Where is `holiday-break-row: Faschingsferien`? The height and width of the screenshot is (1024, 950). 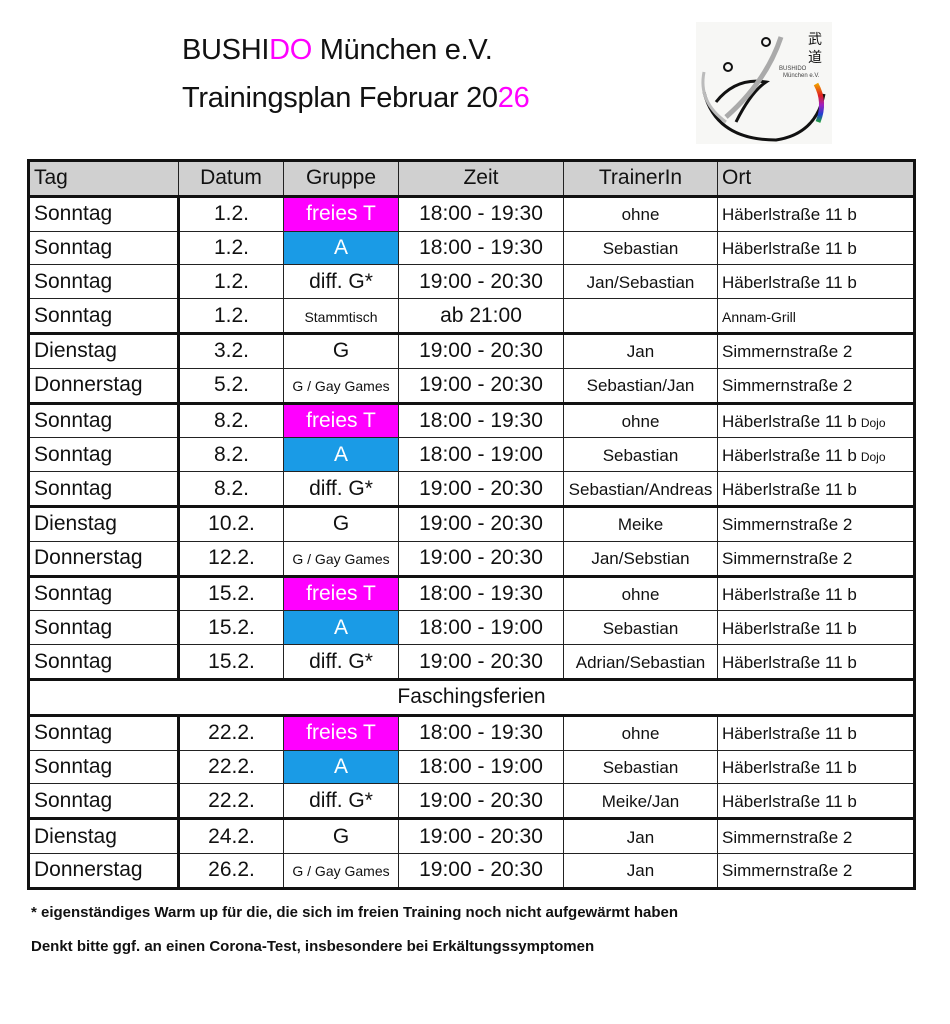 holiday-break-row: Faschingsferien is located at coordinates (471, 696).